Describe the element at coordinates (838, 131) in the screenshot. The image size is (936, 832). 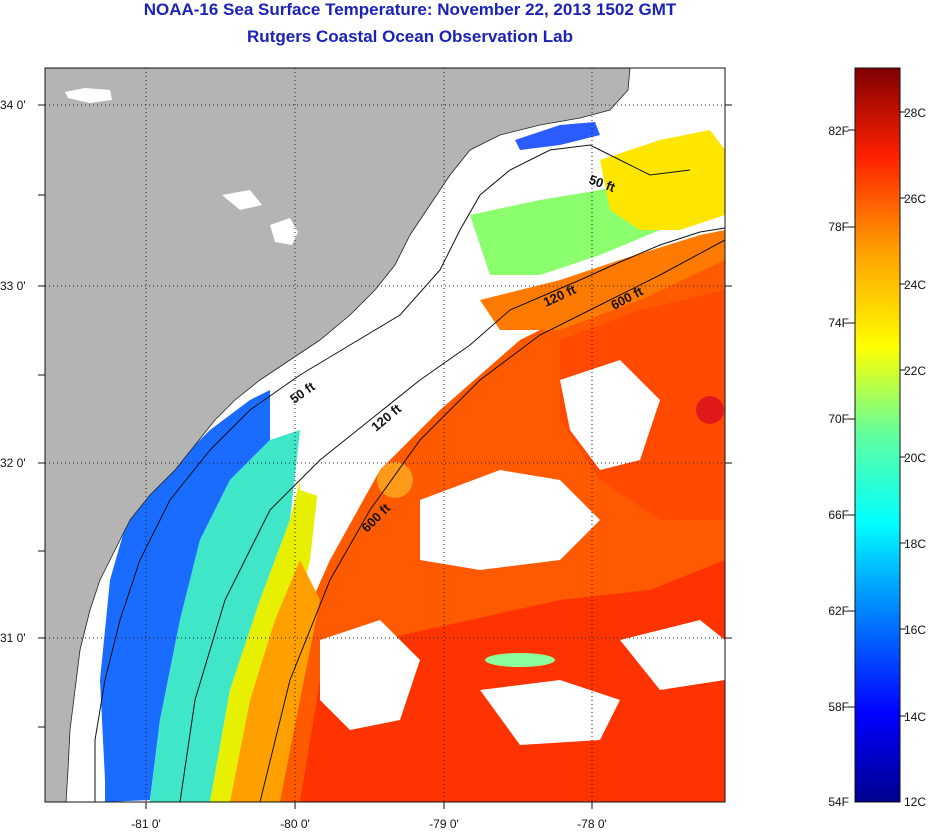
I see `colorbar-f-label: 82F` at that location.